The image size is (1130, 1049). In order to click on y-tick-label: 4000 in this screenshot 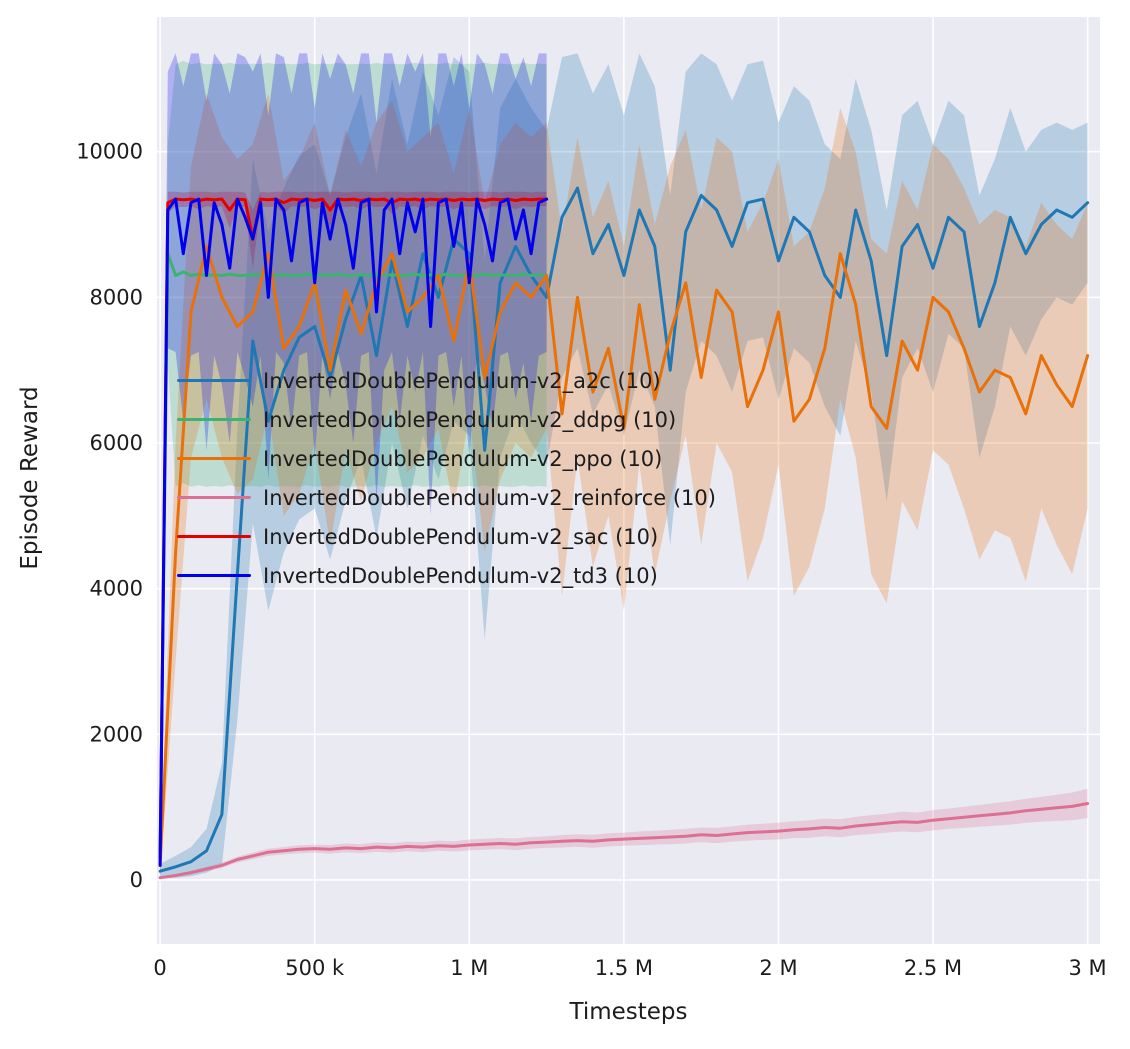, I will do `click(116, 589)`.